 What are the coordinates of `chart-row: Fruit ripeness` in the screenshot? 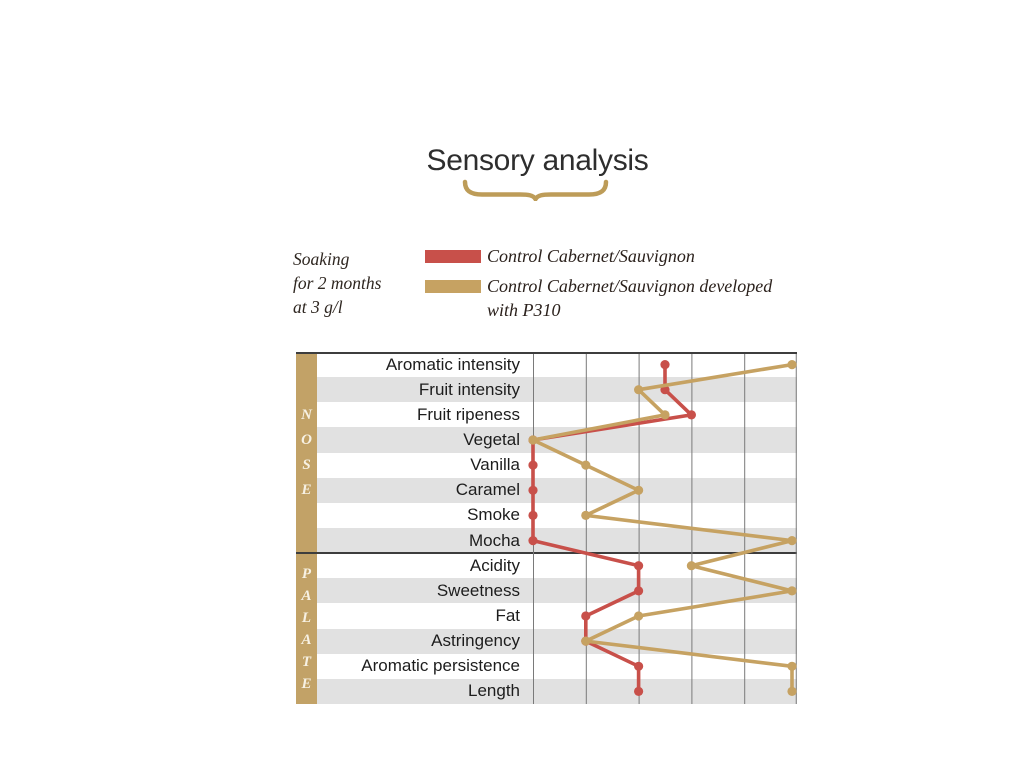 It's located at (557, 415).